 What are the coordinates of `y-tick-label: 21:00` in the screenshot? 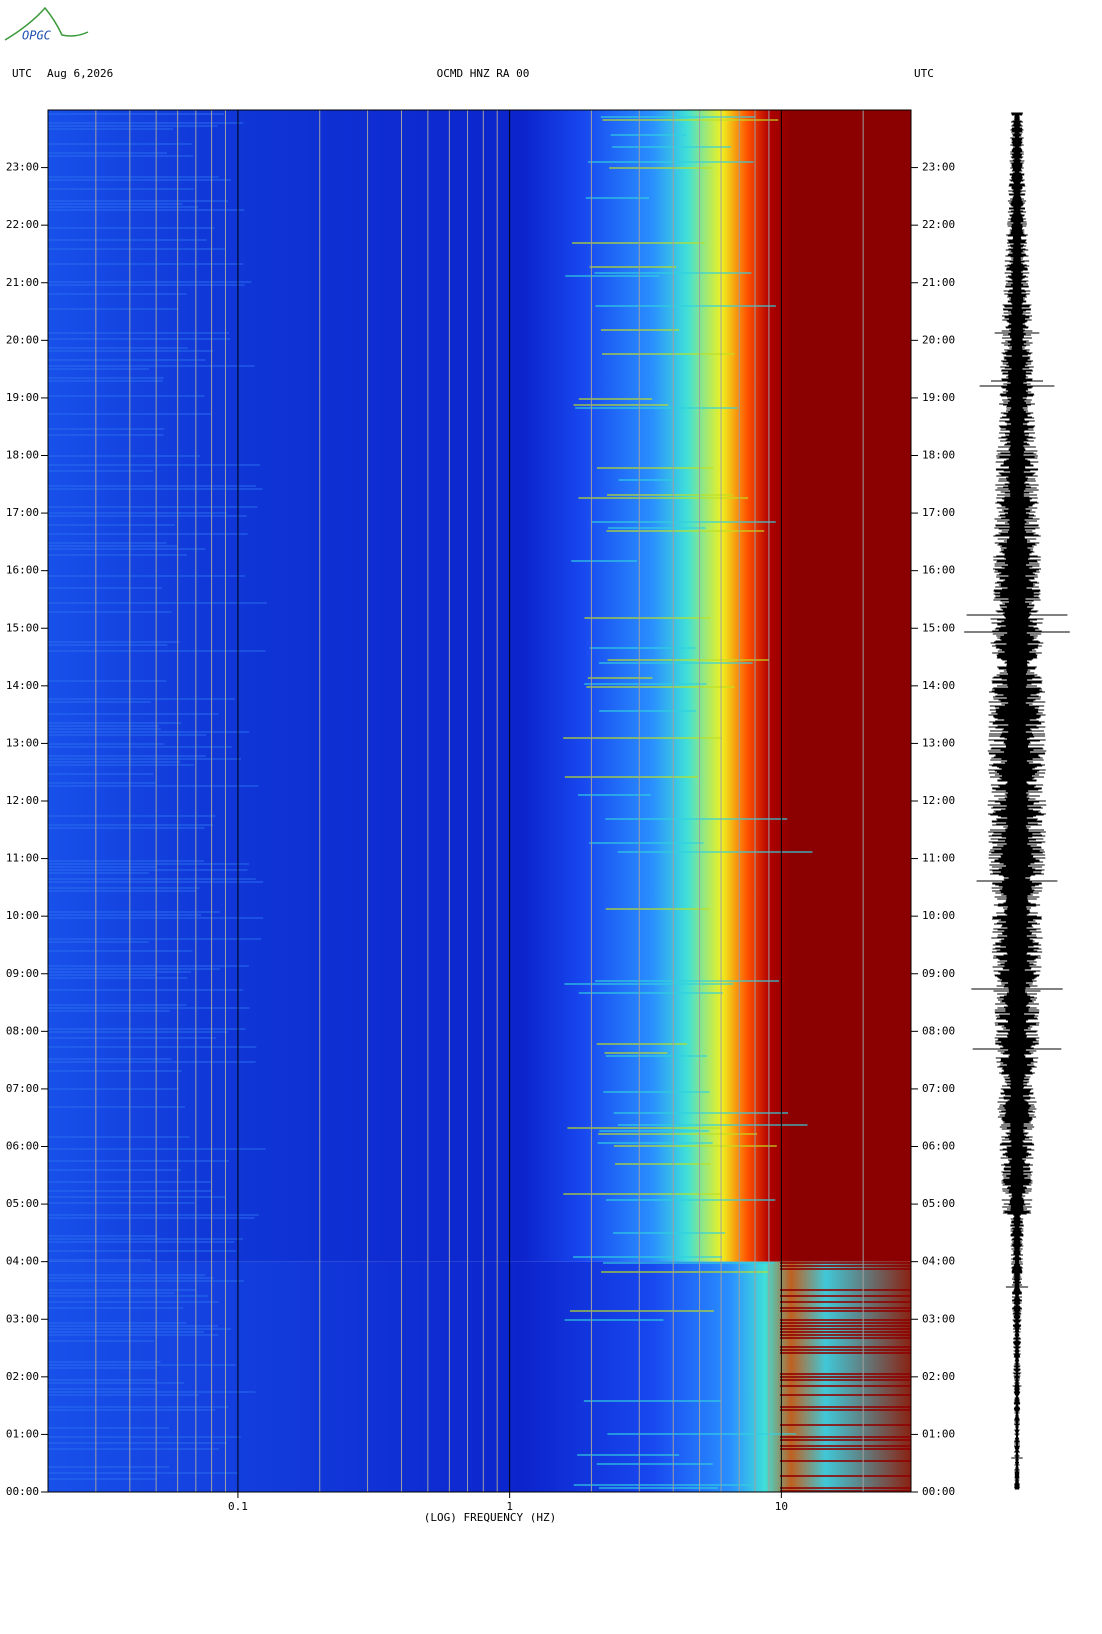 It's located at (938, 282).